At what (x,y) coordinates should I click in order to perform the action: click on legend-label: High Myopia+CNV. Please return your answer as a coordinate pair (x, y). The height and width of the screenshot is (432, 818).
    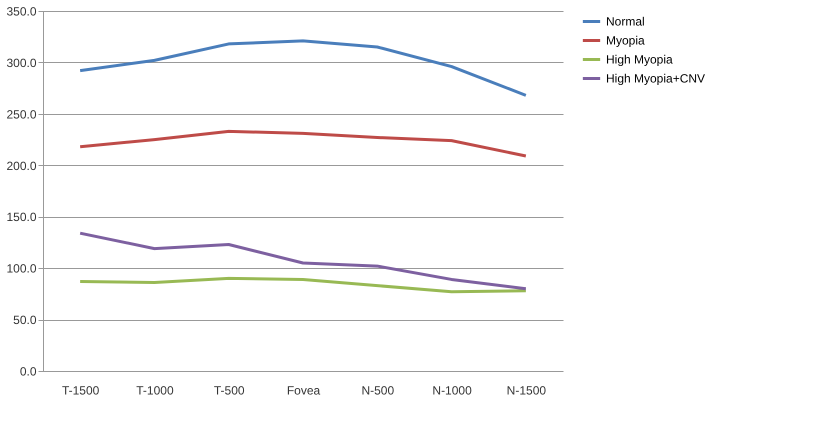
    Looking at the image, I should click on (656, 79).